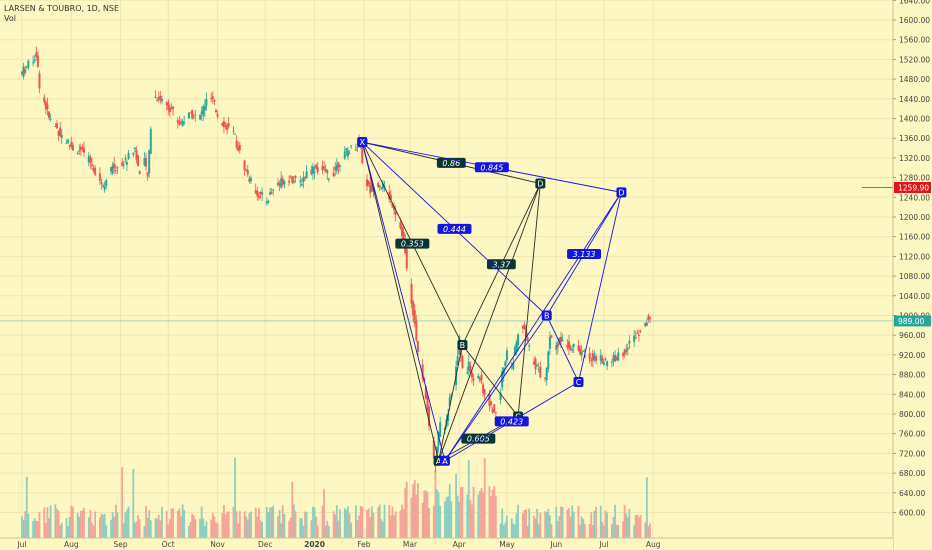 This screenshot has width=932, height=550. What do you see at coordinates (454, 229) in the screenshot?
I see `ratio-label: 0.444` at bounding box center [454, 229].